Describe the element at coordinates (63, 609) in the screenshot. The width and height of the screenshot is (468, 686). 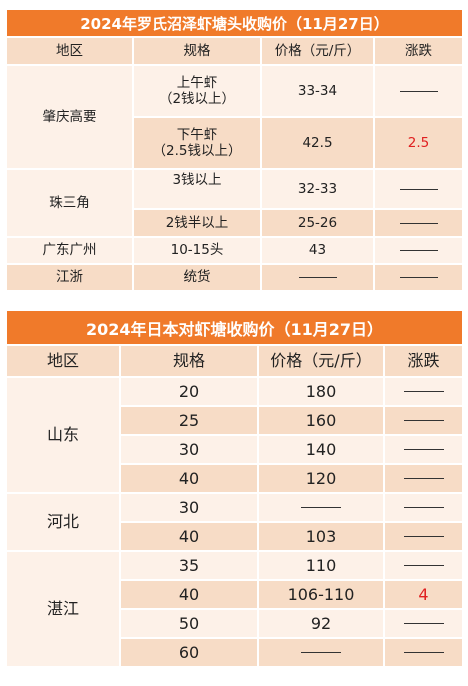
I see `region-cell: 湛江` at that location.